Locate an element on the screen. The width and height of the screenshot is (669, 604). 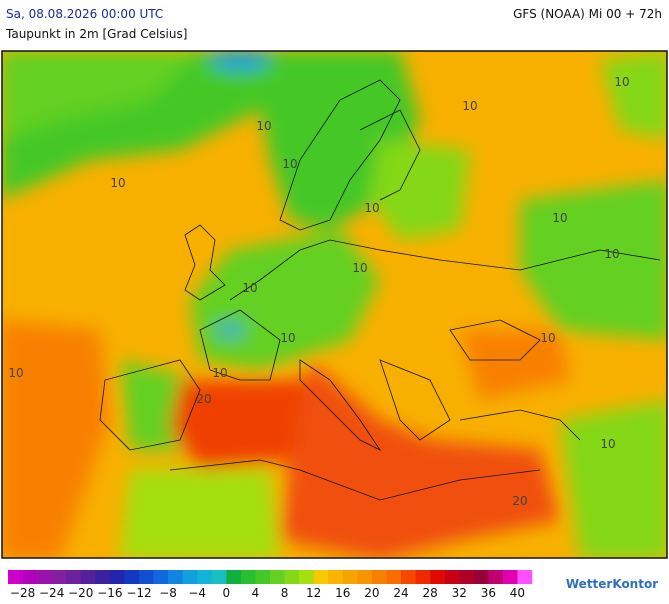
colorbar-label: 0 is located at coordinates (227, 593).